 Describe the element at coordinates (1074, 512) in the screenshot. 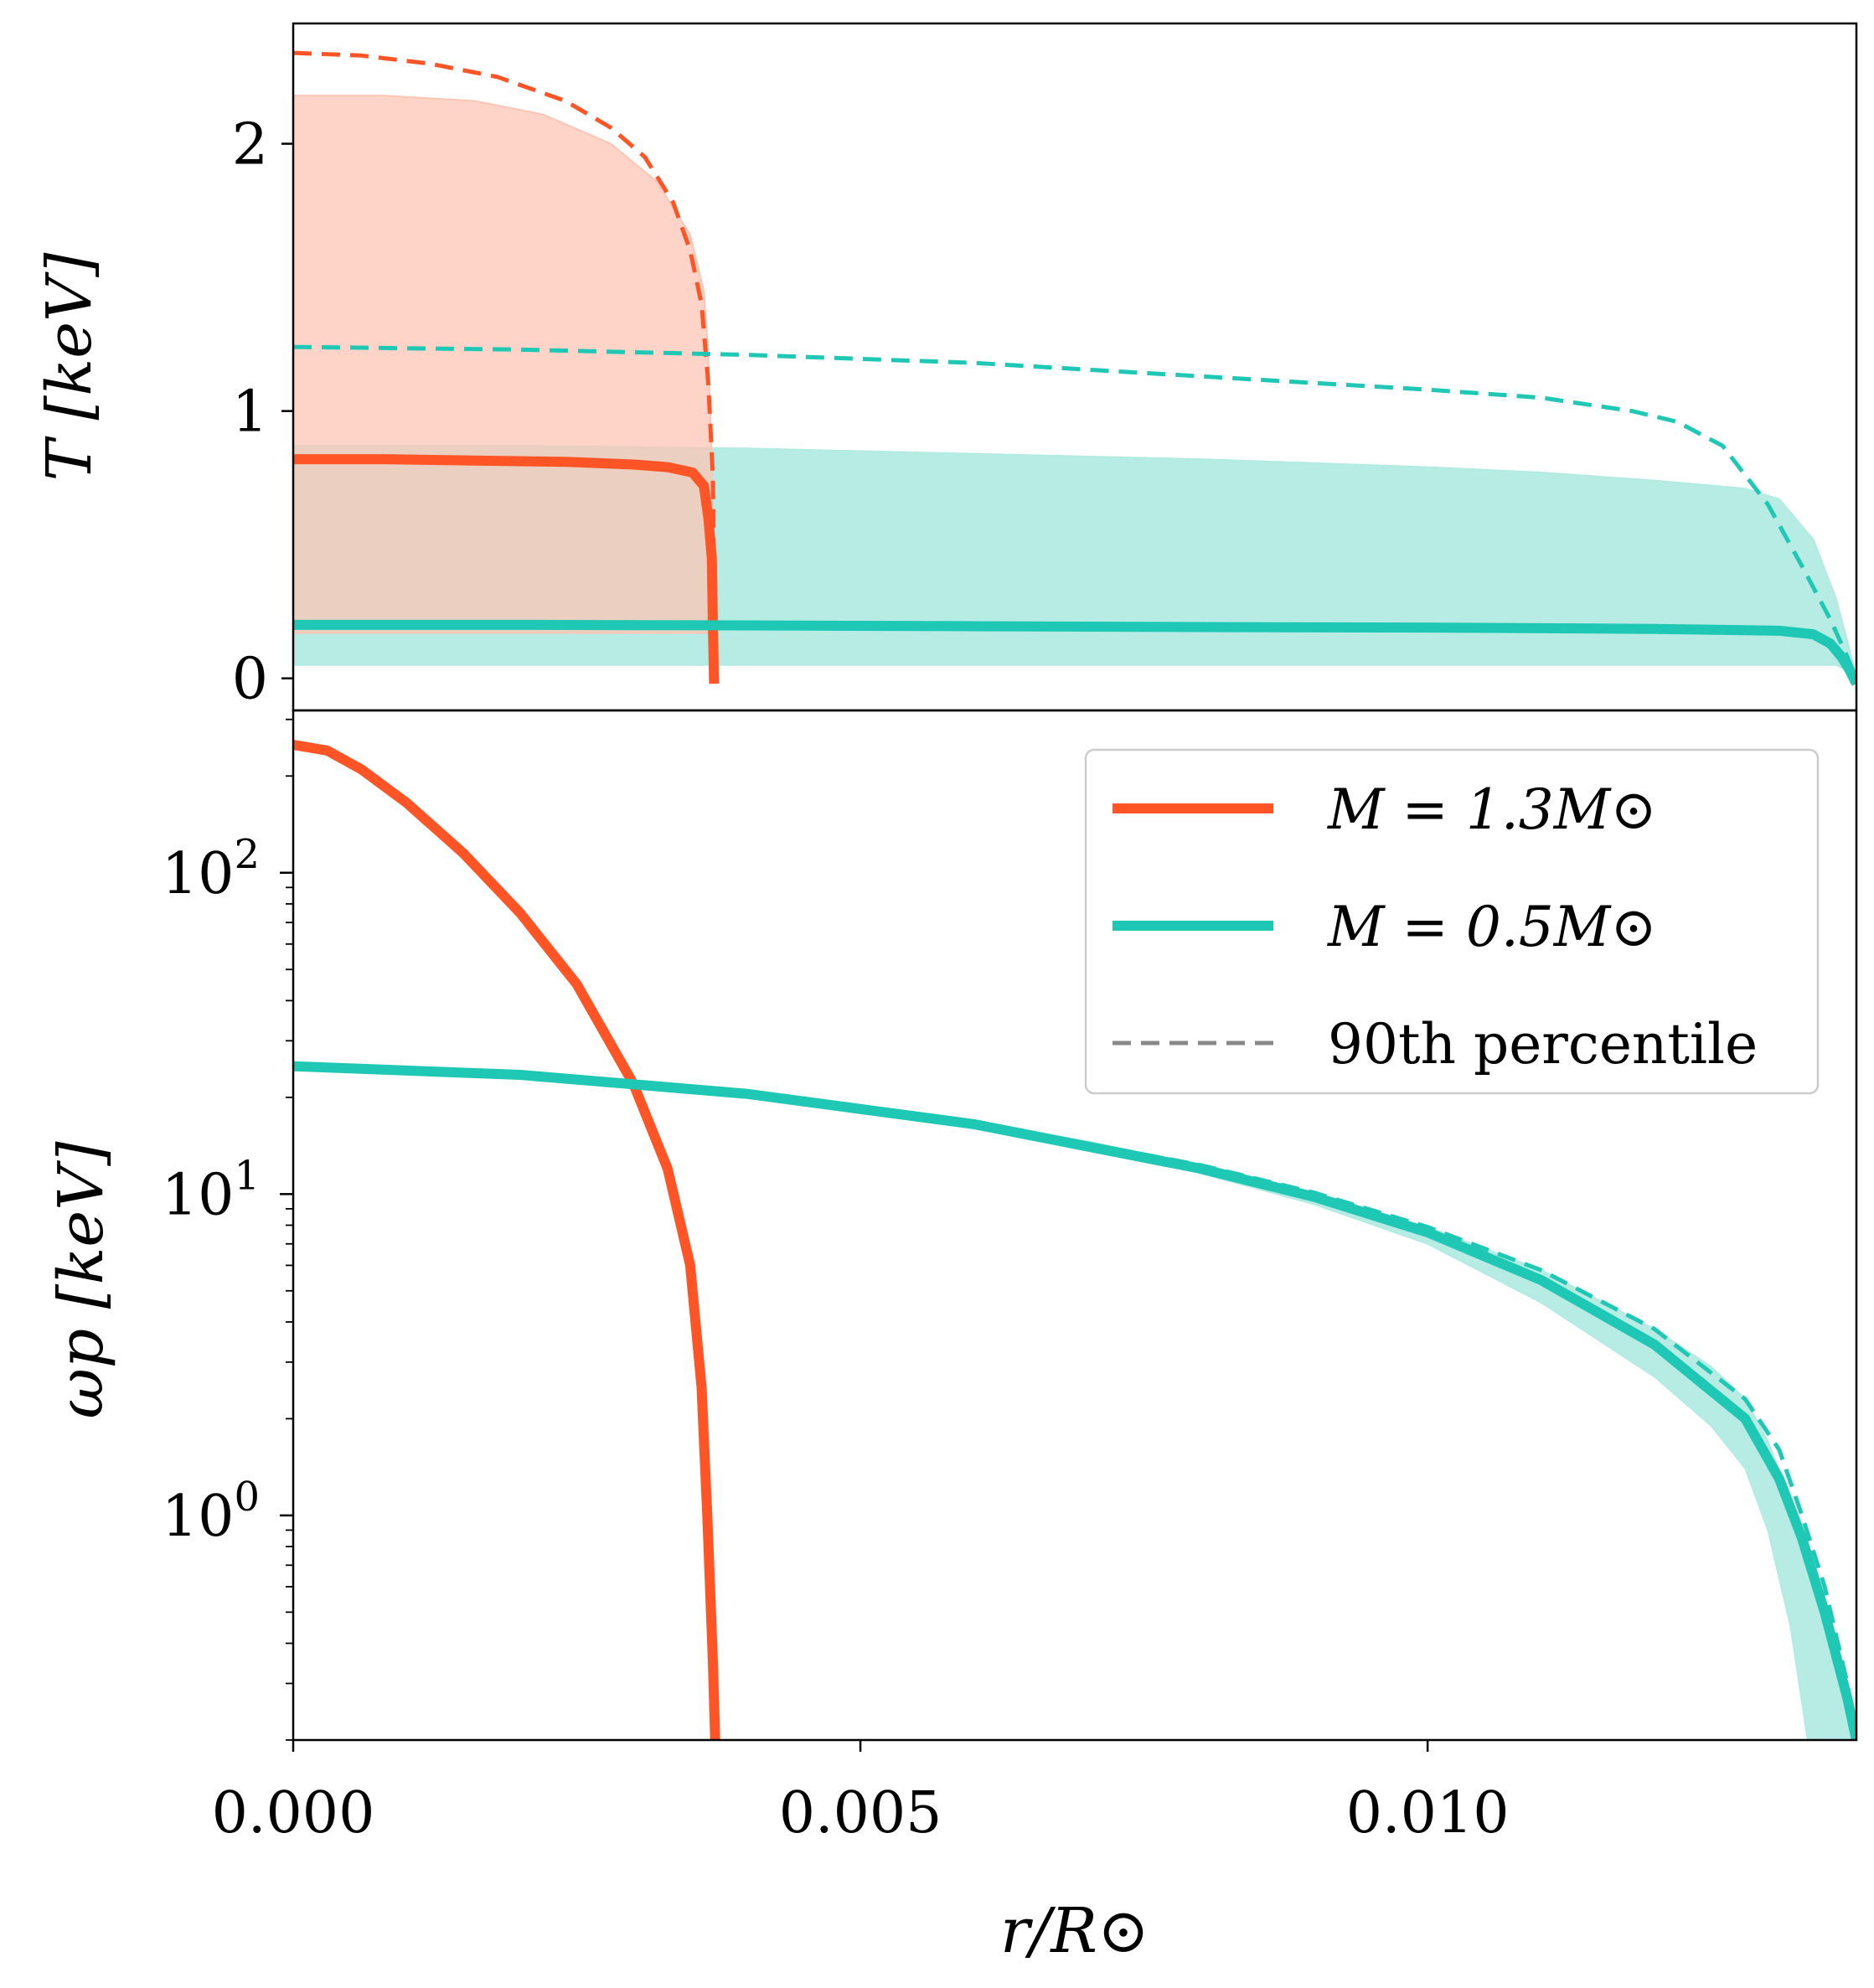

I see `series-4-dashed-line` at that location.